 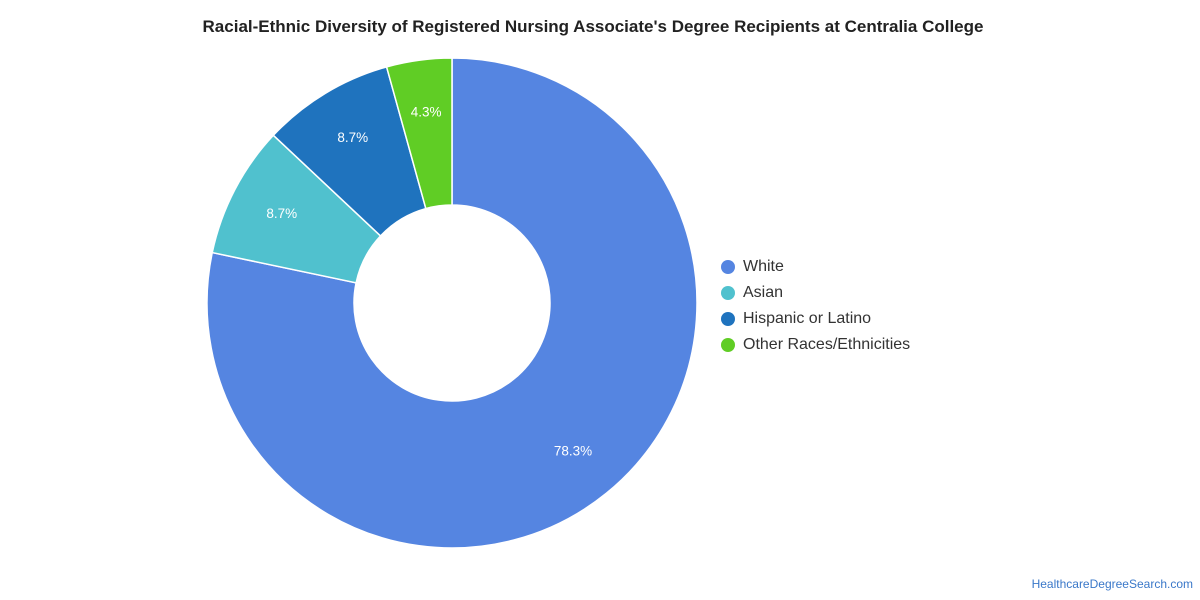 I want to click on legend-item: Asian, so click(x=815, y=293).